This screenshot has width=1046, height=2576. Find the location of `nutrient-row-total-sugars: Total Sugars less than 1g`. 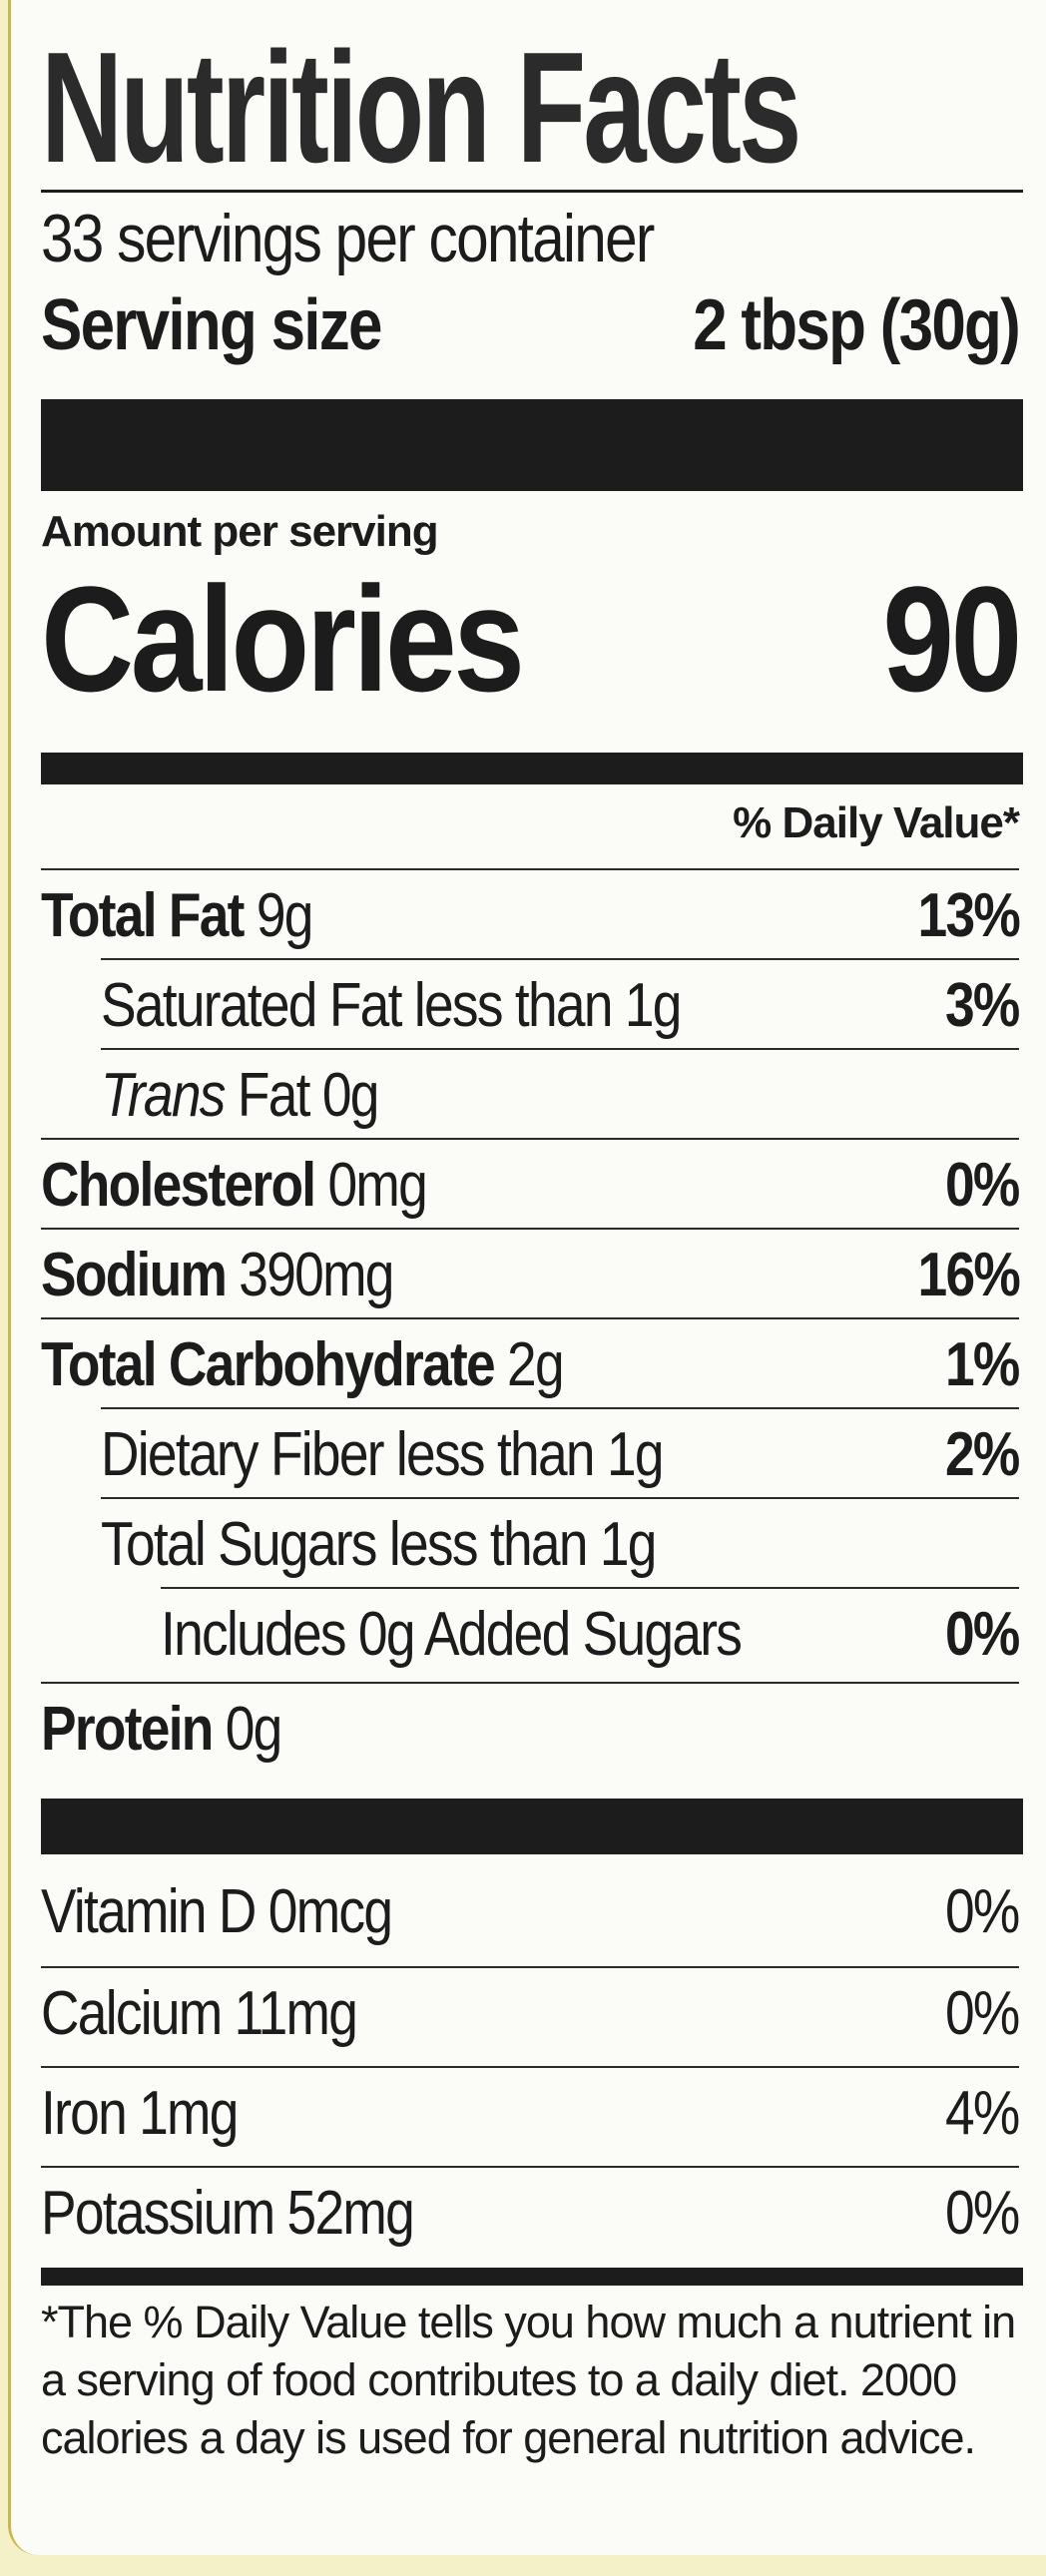

nutrient-row-total-sugars: Total Sugars less than 1g is located at coordinates (560, 1543).